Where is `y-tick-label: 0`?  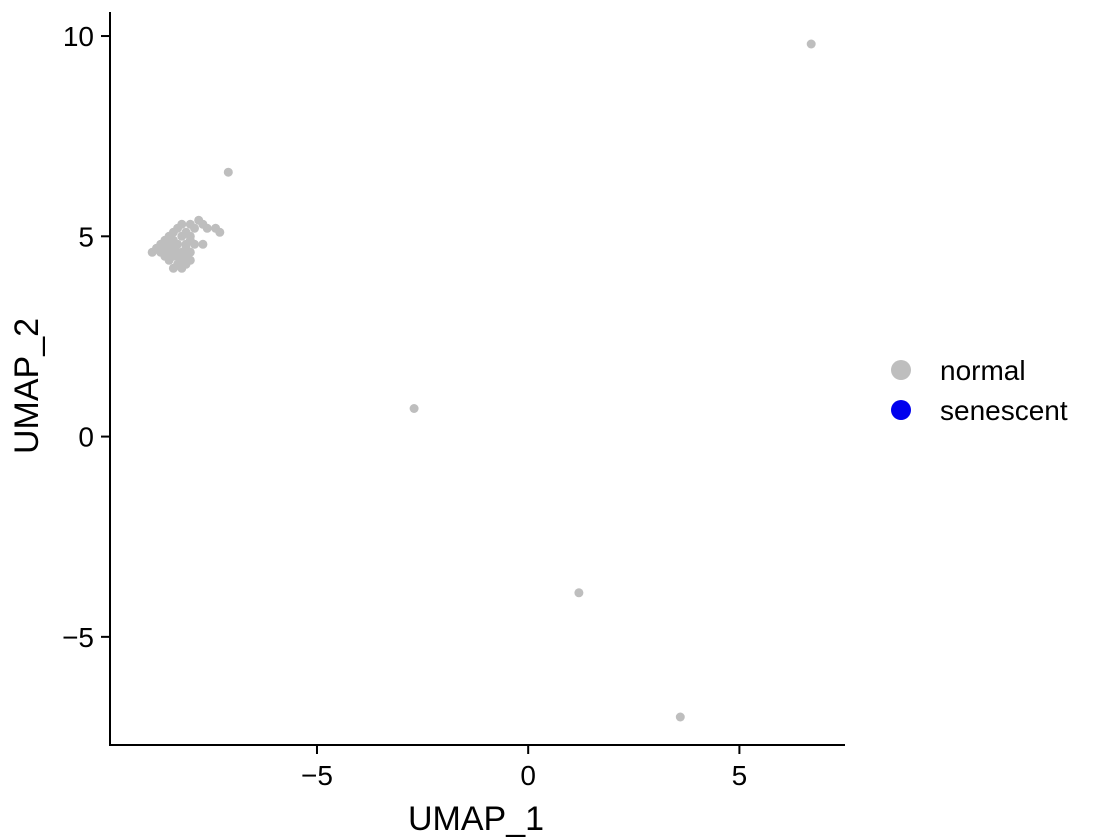 y-tick-label: 0 is located at coordinates (86, 437).